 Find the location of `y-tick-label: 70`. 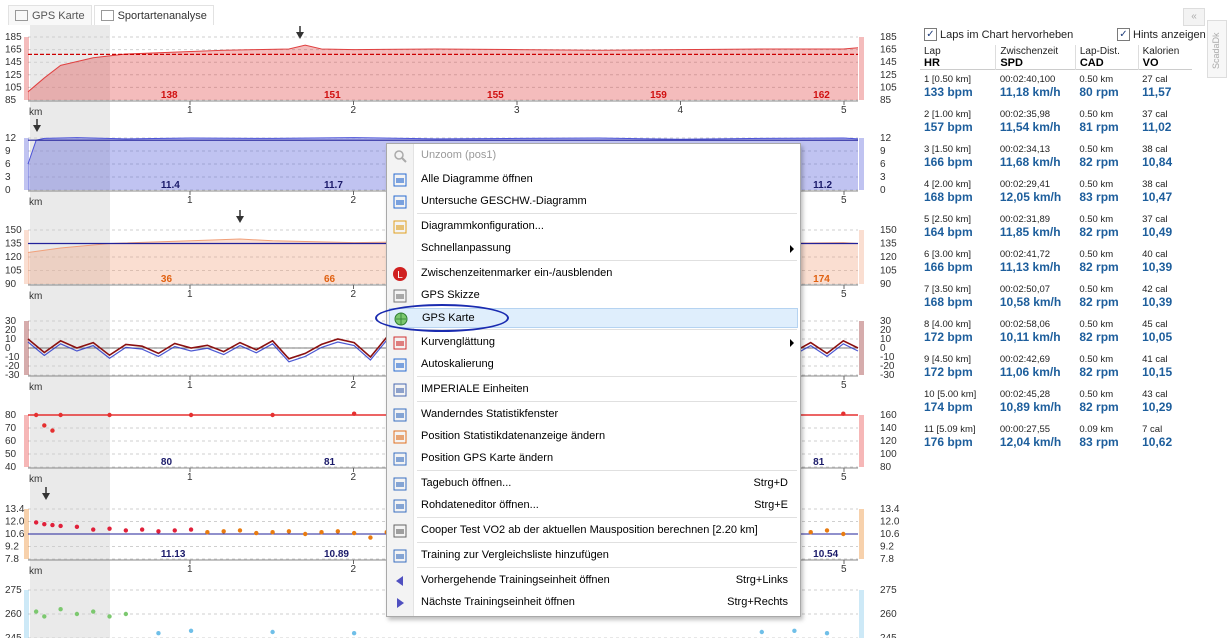

y-tick-label: 70 is located at coordinates (11, 428).